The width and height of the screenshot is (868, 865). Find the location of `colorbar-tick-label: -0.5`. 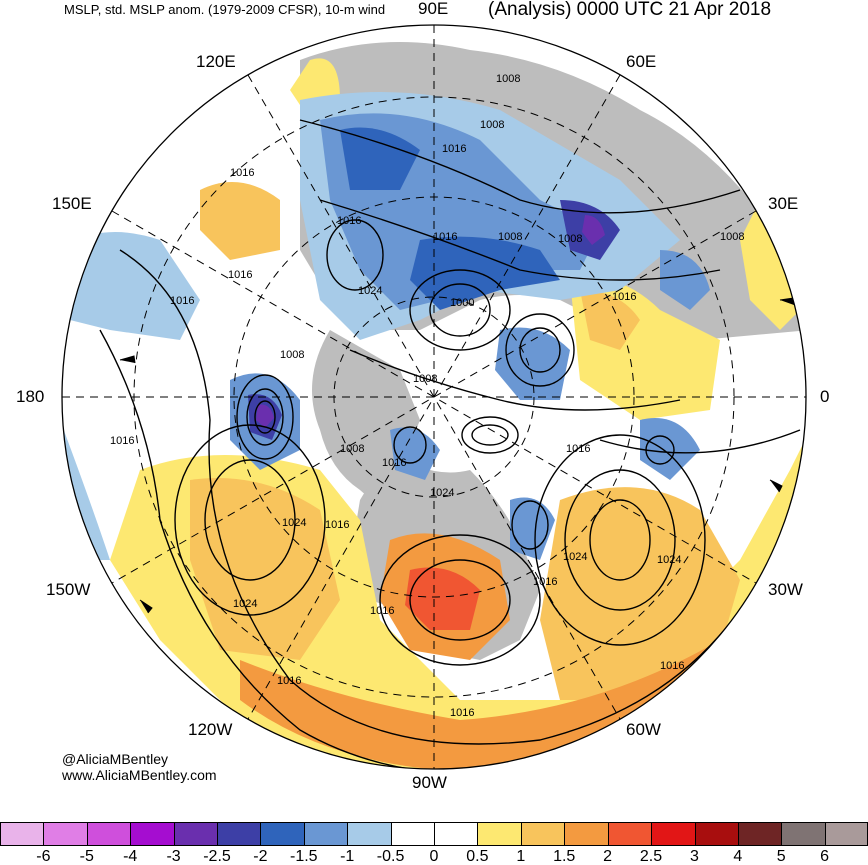

colorbar-tick-label: -0.5 is located at coordinates (390, 856).